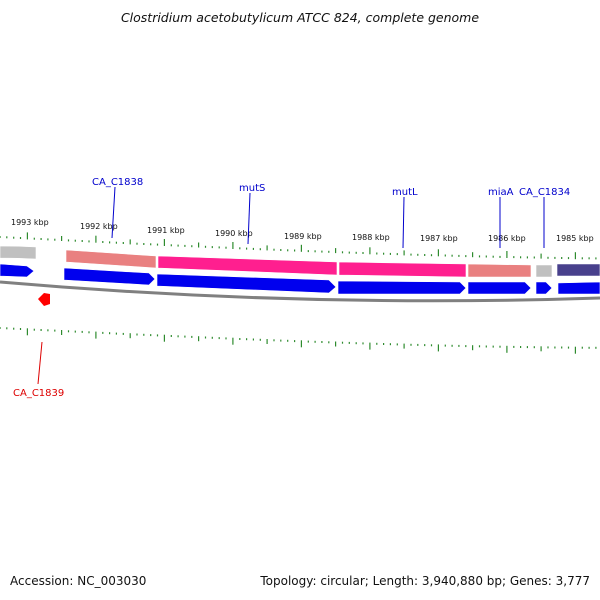 This screenshot has width=600, height=600. I want to click on scale-label: 1992 kbp, so click(99, 226).